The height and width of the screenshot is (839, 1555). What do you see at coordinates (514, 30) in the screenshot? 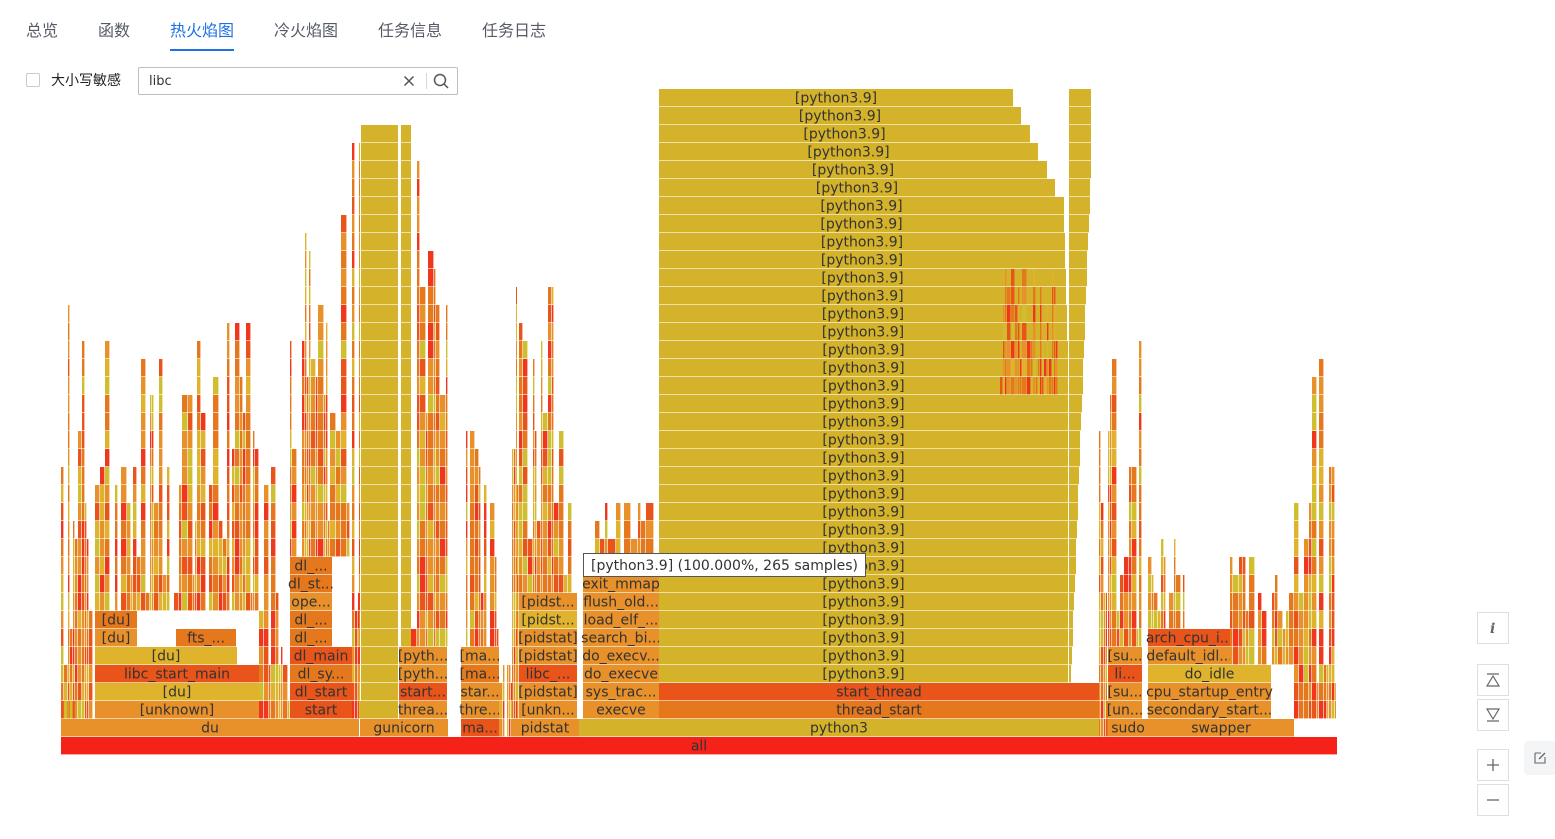
I see `tab-task-log: 任务日志` at bounding box center [514, 30].